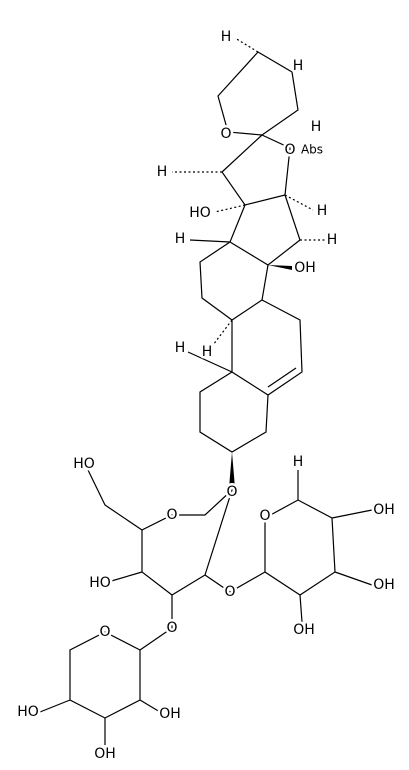 The height and width of the screenshot is (770, 409). Describe the element at coordinates (282, 377) in the screenshot. I see `double-bond` at that location.